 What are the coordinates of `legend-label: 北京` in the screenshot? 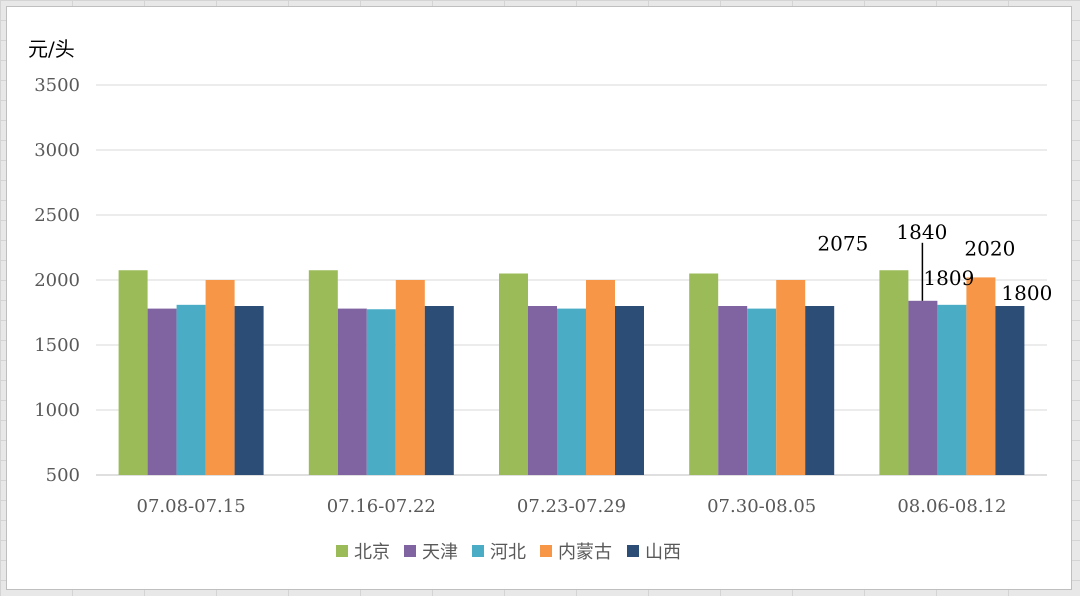 It's located at (372, 552).